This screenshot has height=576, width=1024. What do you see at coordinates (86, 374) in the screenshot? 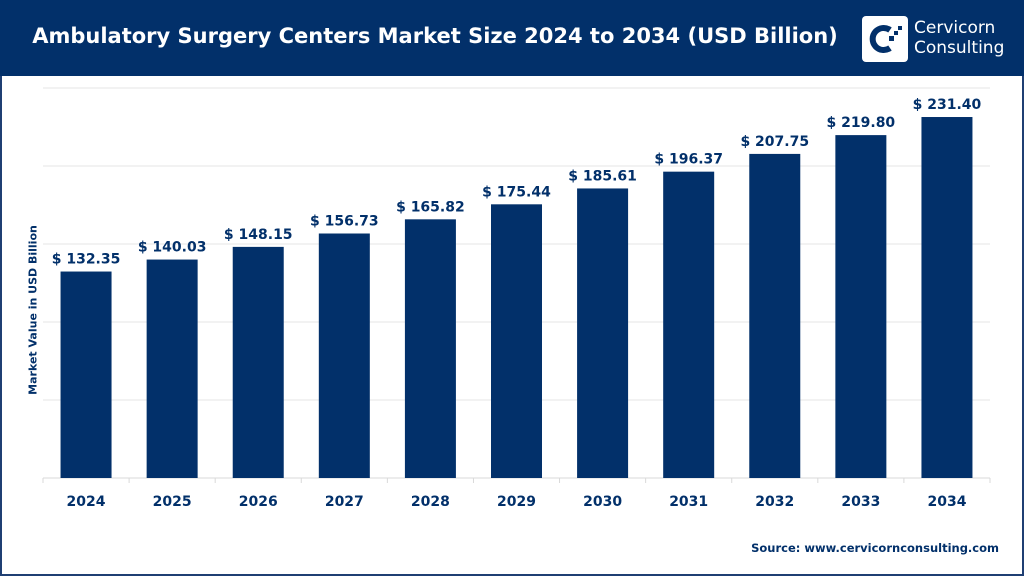
I see `bar-2024` at bounding box center [86, 374].